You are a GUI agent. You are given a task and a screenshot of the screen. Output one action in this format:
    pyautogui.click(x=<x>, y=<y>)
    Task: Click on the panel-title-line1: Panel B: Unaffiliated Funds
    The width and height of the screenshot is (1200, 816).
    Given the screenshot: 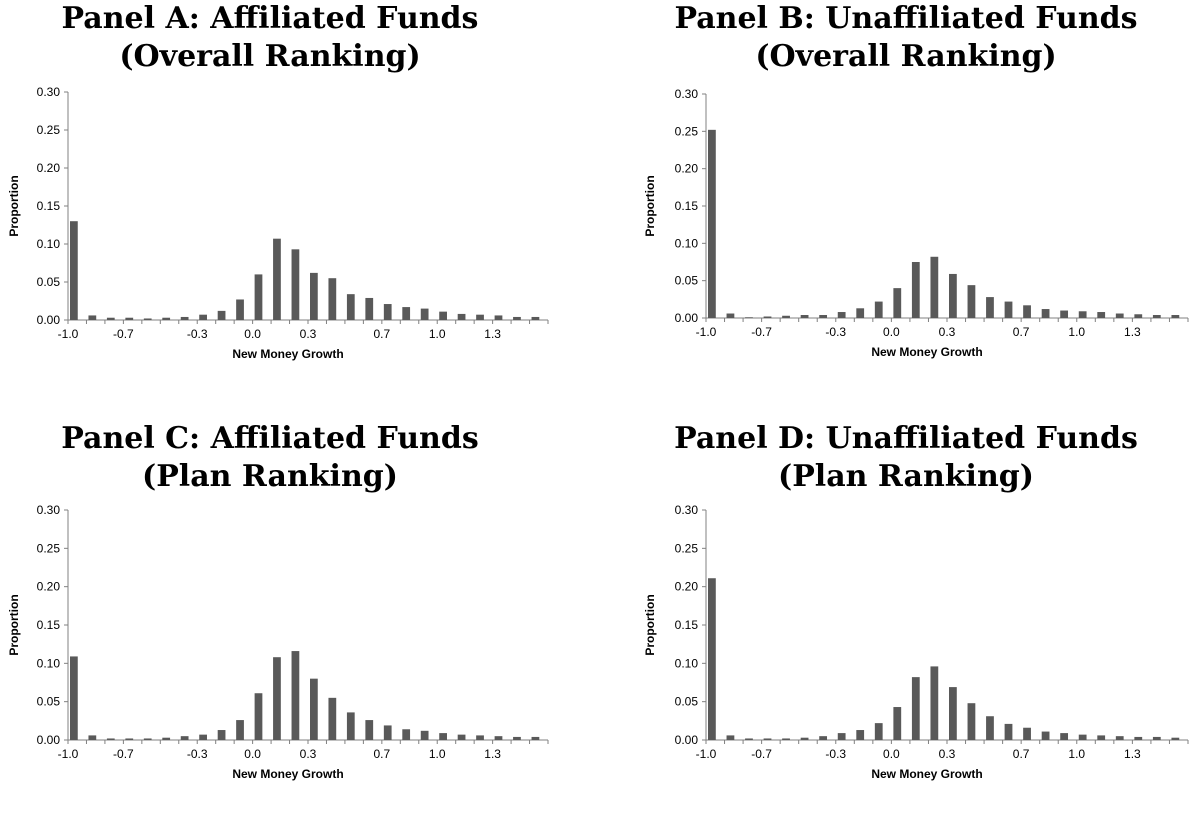 What is the action you would take?
    pyautogui.click(x=906, y=18)
    